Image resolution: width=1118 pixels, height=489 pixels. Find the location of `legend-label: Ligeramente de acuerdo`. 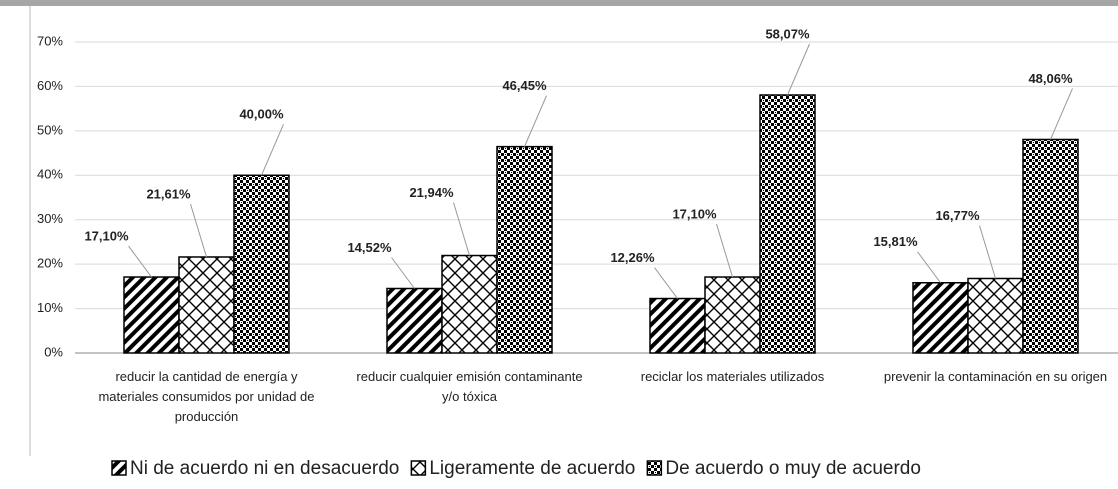

legend-label: Ligeramente de acuerdo is located at coordinates (532, 468).